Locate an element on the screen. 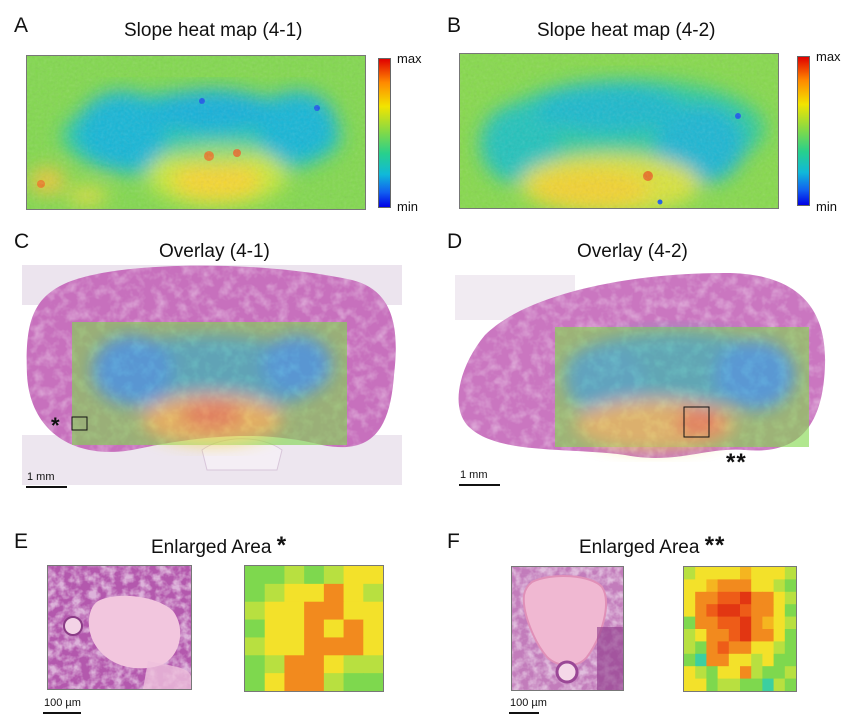 This screenshot has height=718, width=849. panel-c-scale-bar is located at coordinates (46, 487).